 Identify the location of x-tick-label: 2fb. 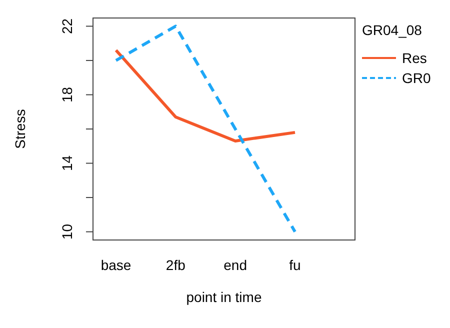
(176, 264).